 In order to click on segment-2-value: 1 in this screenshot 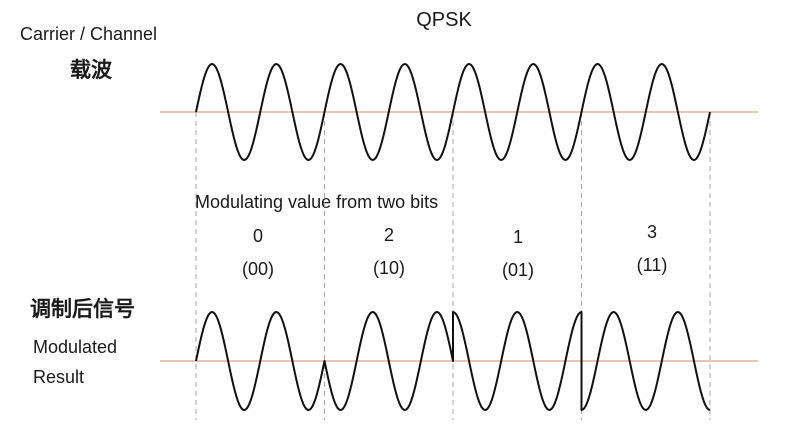, I will do `click(518, 237)`.